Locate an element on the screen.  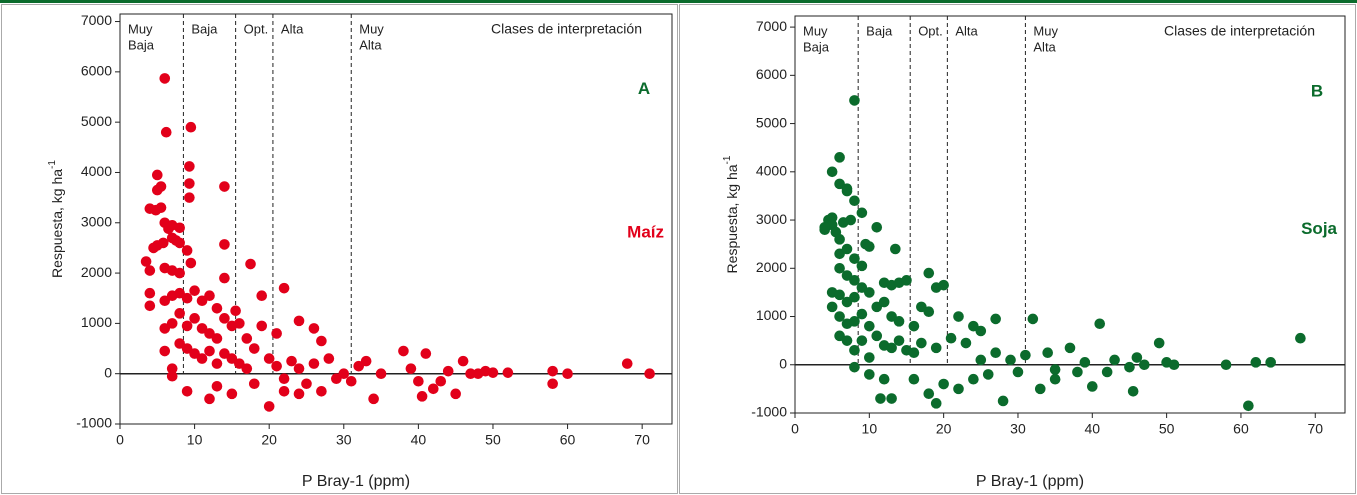
class-label: Muy is located at coordinates (815, 30).